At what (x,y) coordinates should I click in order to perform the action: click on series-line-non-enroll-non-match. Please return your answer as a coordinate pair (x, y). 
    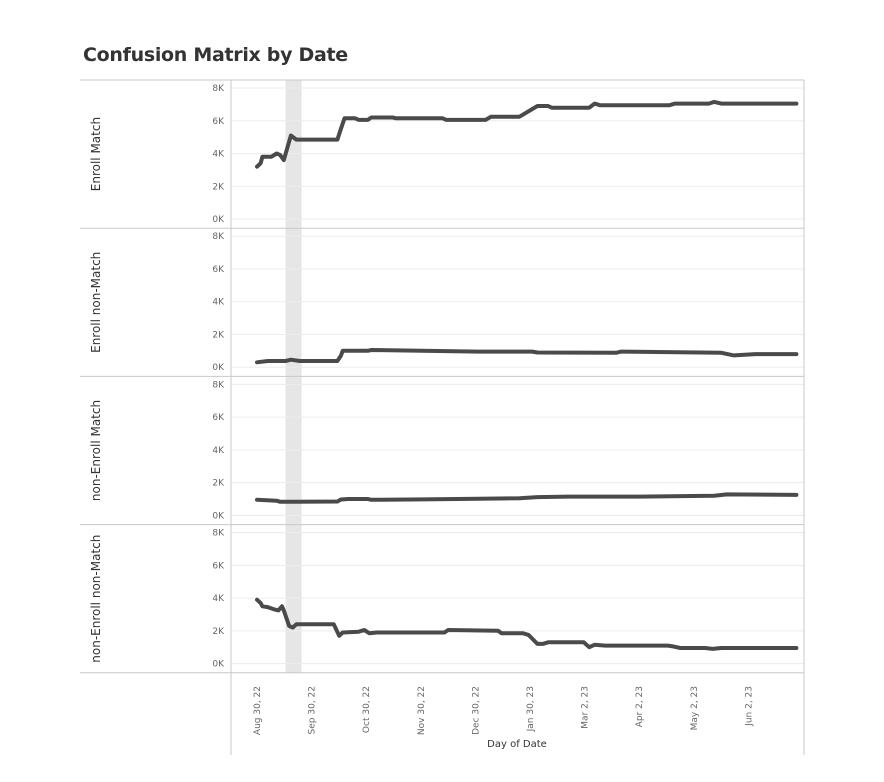
    Looking at the image, I should click on (527, 624).